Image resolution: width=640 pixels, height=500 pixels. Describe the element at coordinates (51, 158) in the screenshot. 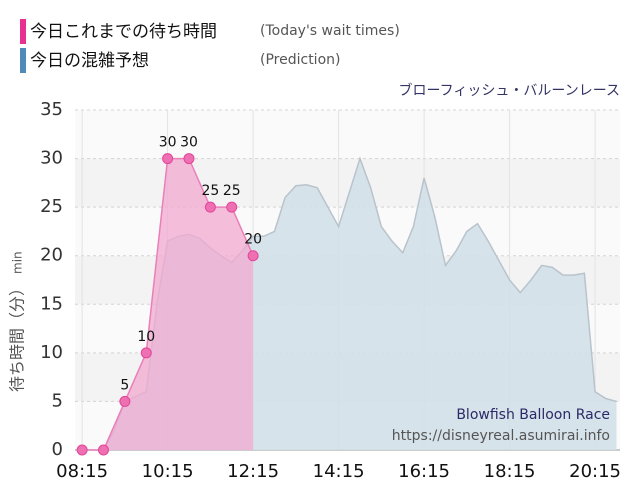

I see `y-tick-label: 30` at that location.